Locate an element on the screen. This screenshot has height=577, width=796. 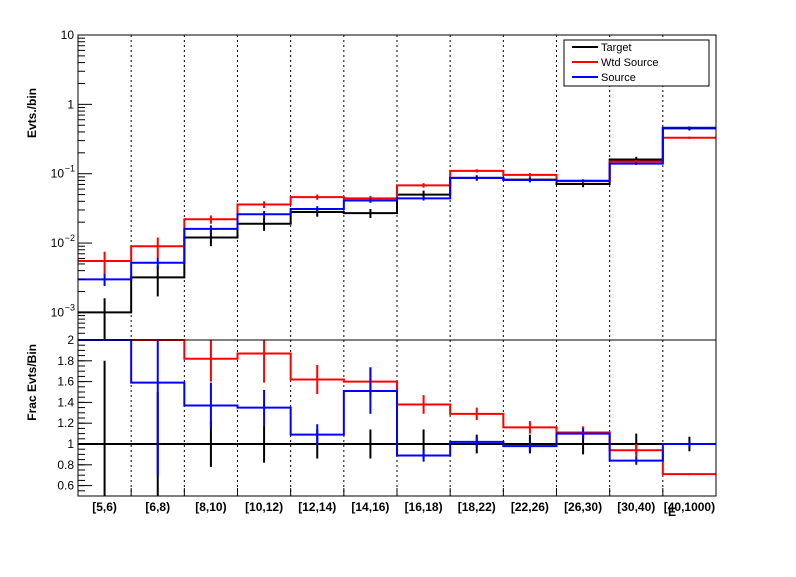
x-tick-label: [18,22) is located at coordinates (477, 507).